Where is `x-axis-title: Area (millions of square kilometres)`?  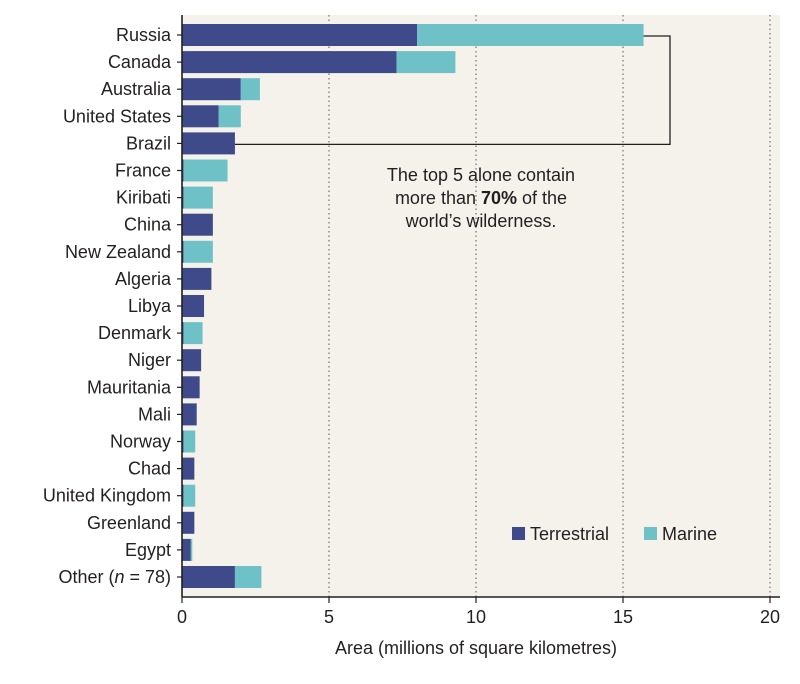 x-axis-title: Area (millions of square kilometres) is located at coordinates (476, 648).